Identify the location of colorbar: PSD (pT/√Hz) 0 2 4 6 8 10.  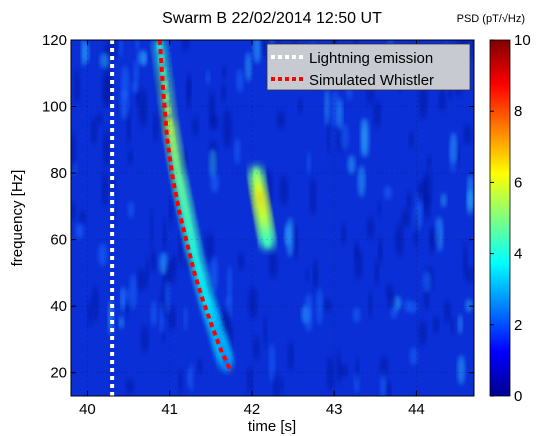
(494, 209).